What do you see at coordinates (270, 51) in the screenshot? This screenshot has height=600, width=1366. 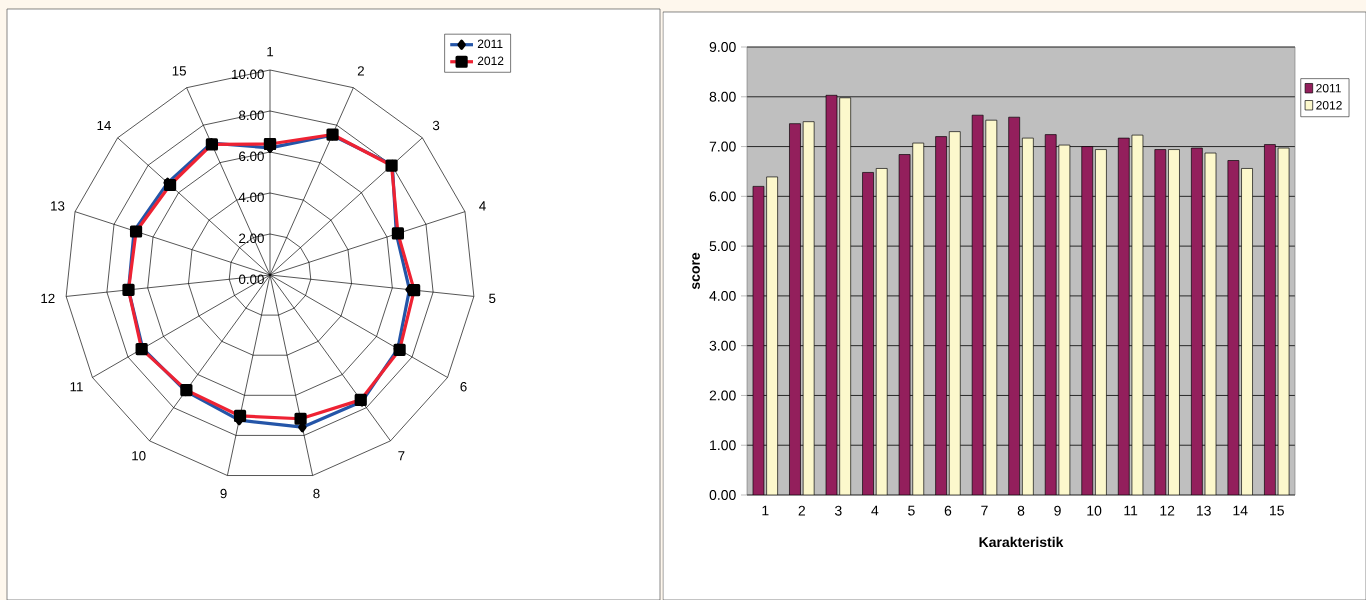 I see `spoke-label: 1` at bounding box center [270, 51].